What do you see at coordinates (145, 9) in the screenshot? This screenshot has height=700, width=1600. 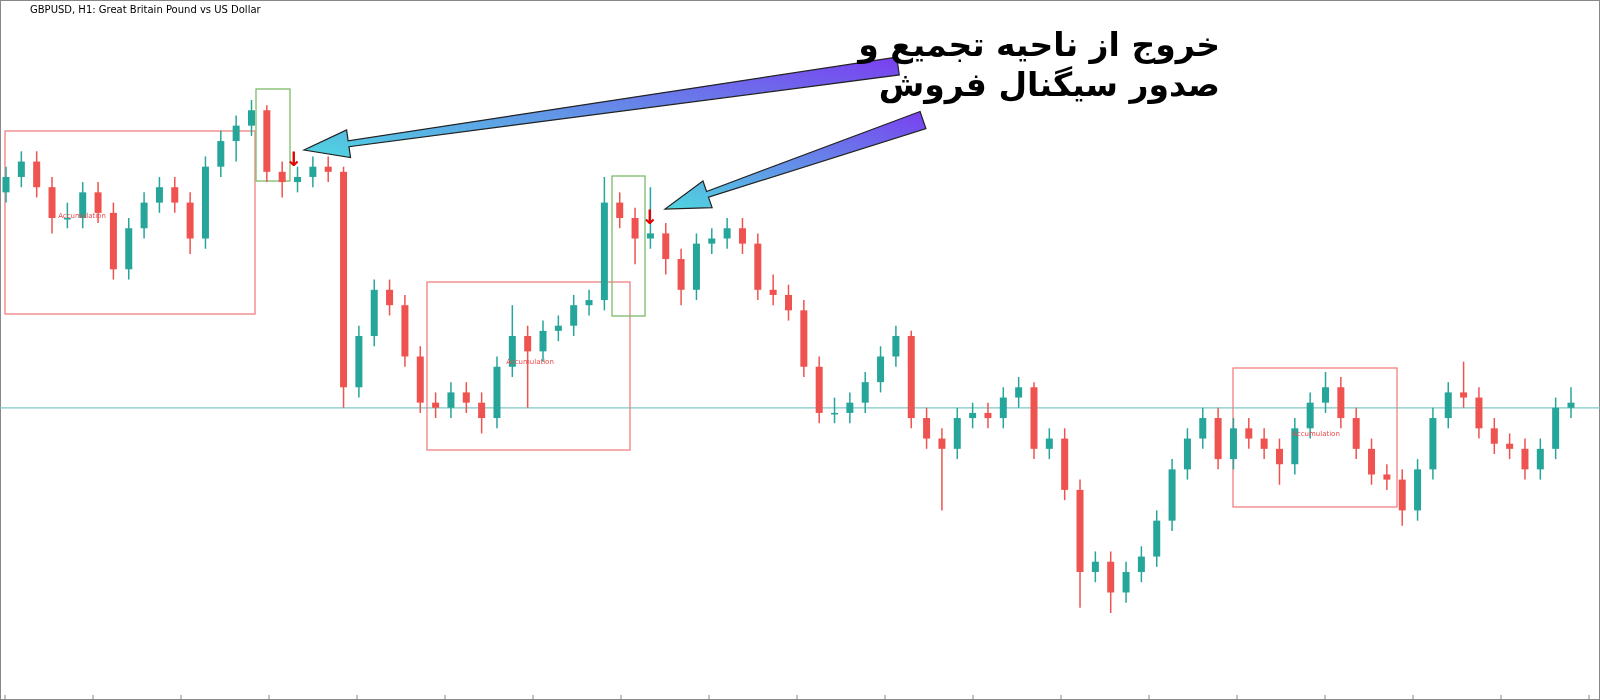 I see `title: GBPUSD, H1: Great Britain Pound vs US Dollar` at bounding box center [145, 9].